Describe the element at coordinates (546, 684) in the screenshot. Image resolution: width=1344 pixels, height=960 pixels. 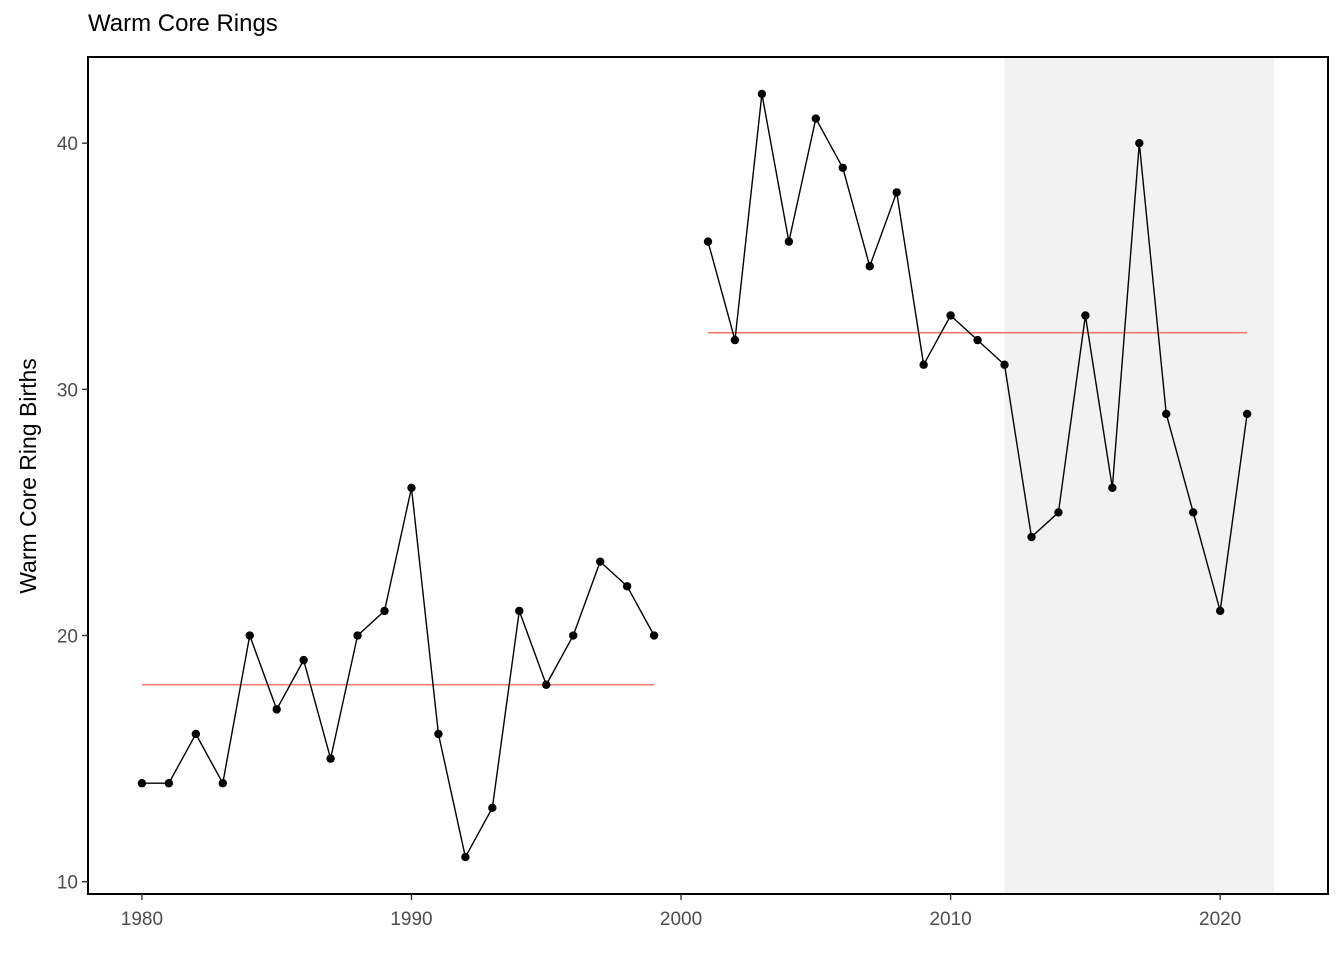
I see `data-point-1995` at that location.